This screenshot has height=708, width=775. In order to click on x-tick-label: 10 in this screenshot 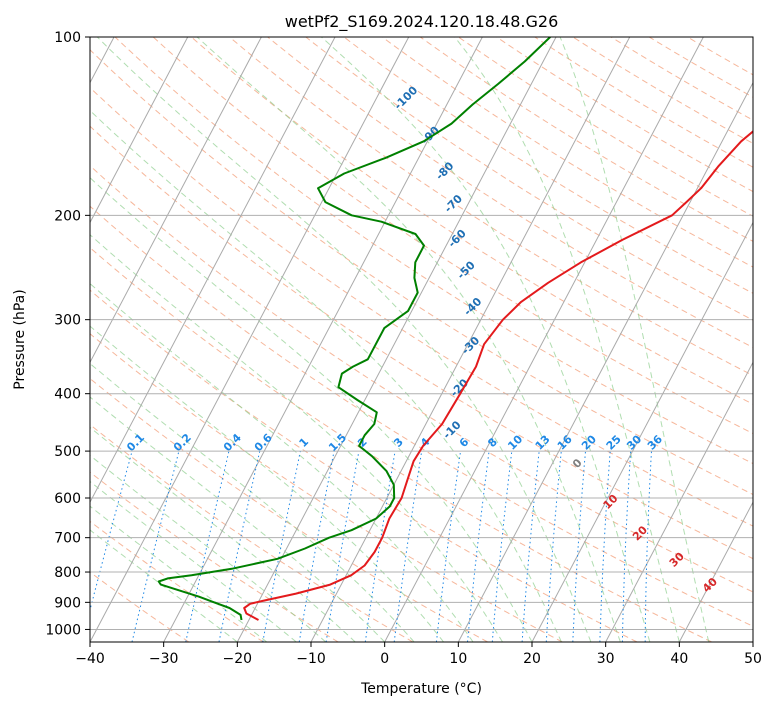, I will do `click(458, 659)`.